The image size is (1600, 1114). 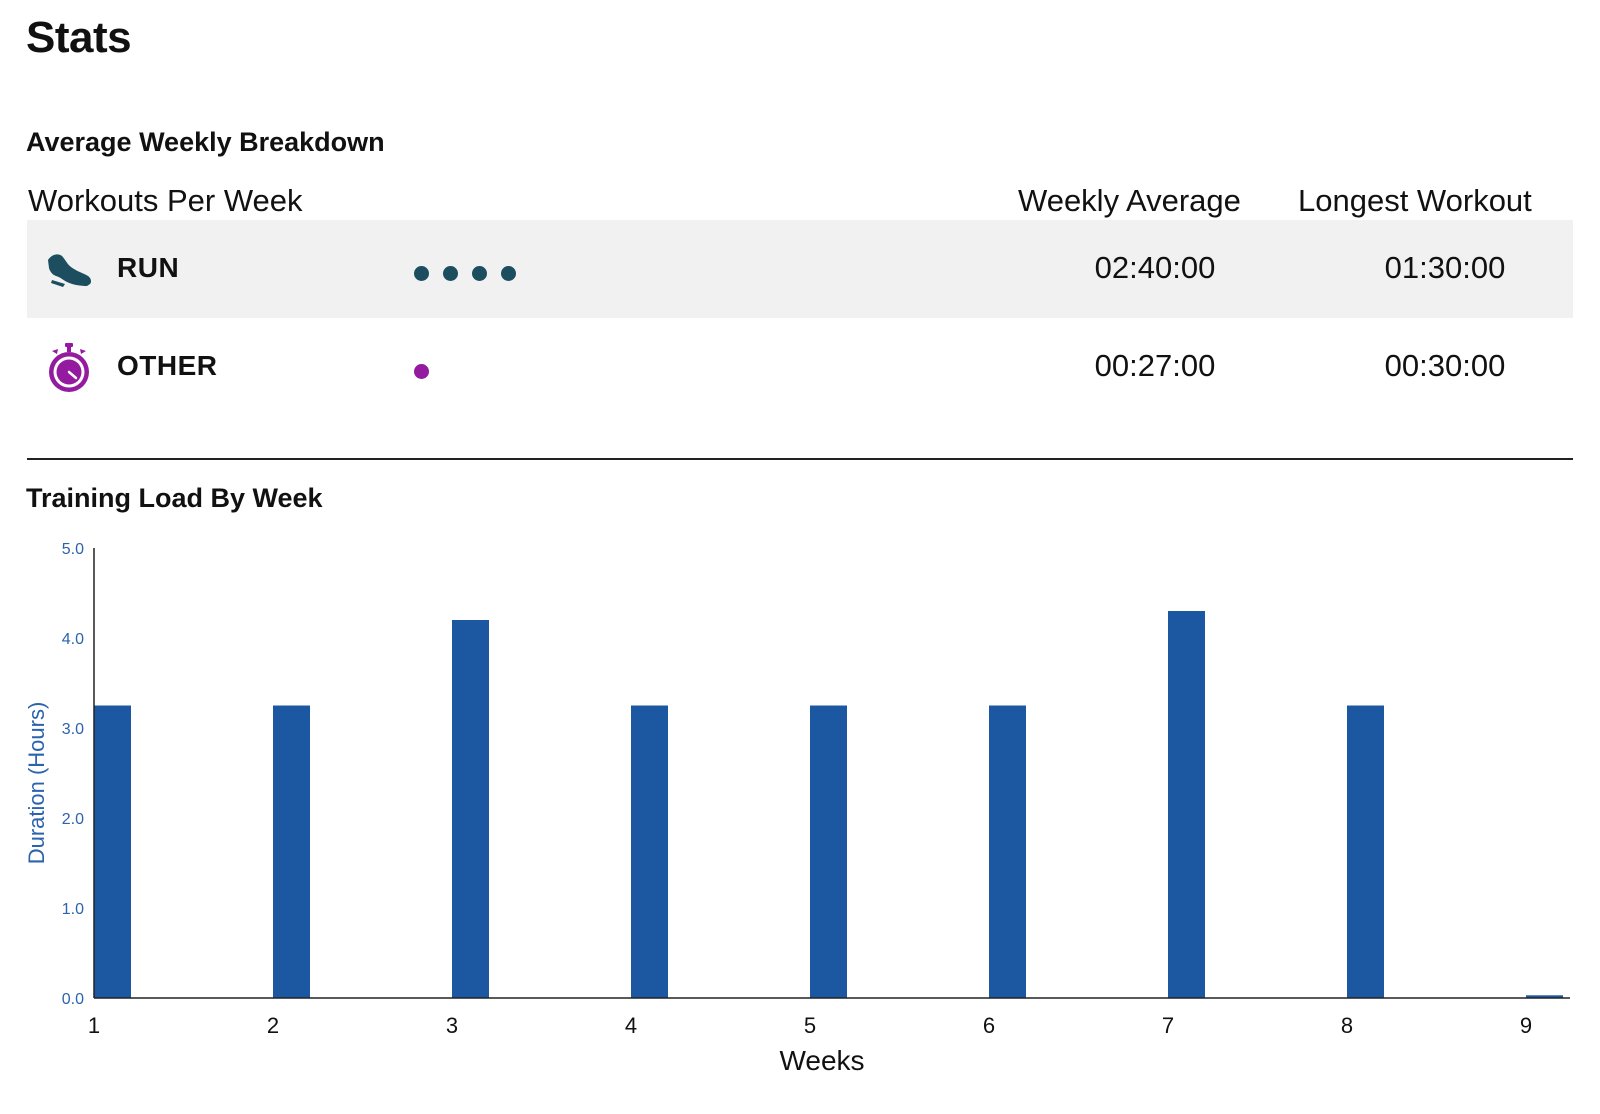 What do you see at coordinates (94, 1025) in the screenshot?
I see `x-tick-label: 1` at bounding box center [94, 1025].